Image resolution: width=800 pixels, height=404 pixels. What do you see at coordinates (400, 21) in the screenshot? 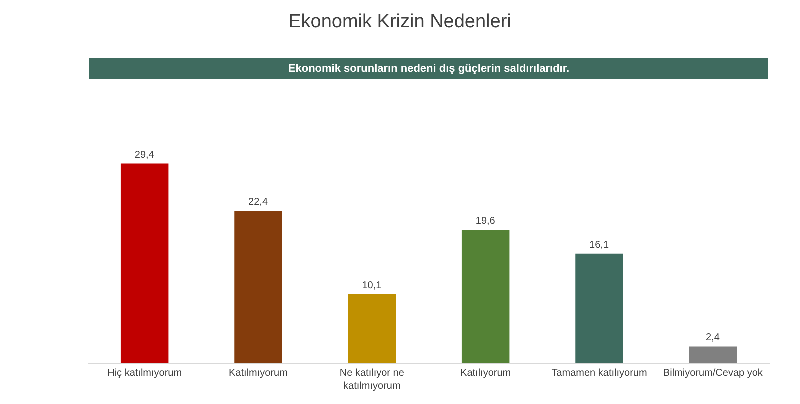
I see `chart-title: Ekonomik Krizin Nedenleri` at bounding box center [400, 21].